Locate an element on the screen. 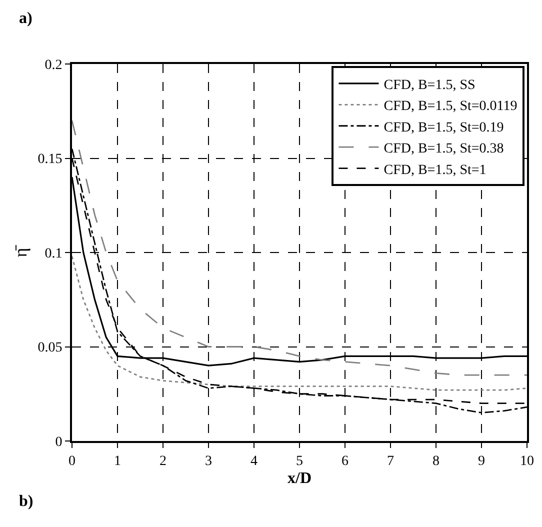 The image size is (542, 527). text: a) is located at coordinates (25, 18).